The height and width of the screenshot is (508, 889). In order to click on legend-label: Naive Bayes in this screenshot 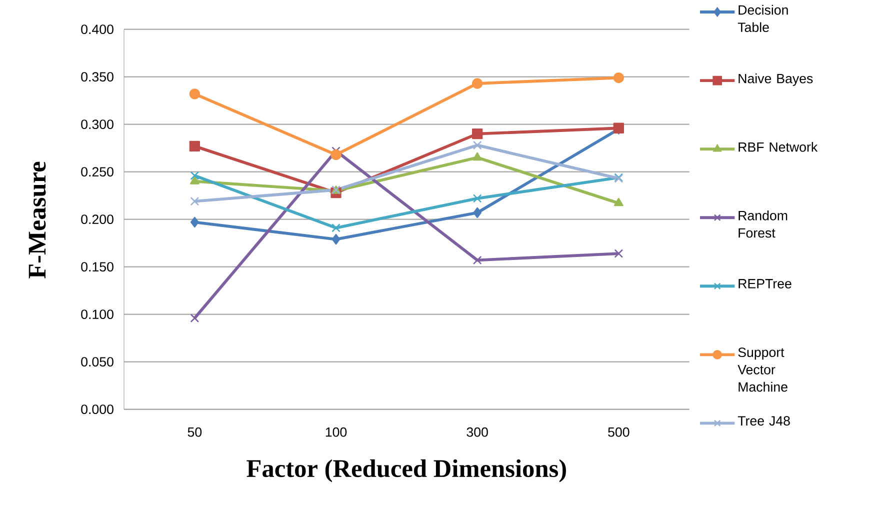, I will do `click(775, 79)`.